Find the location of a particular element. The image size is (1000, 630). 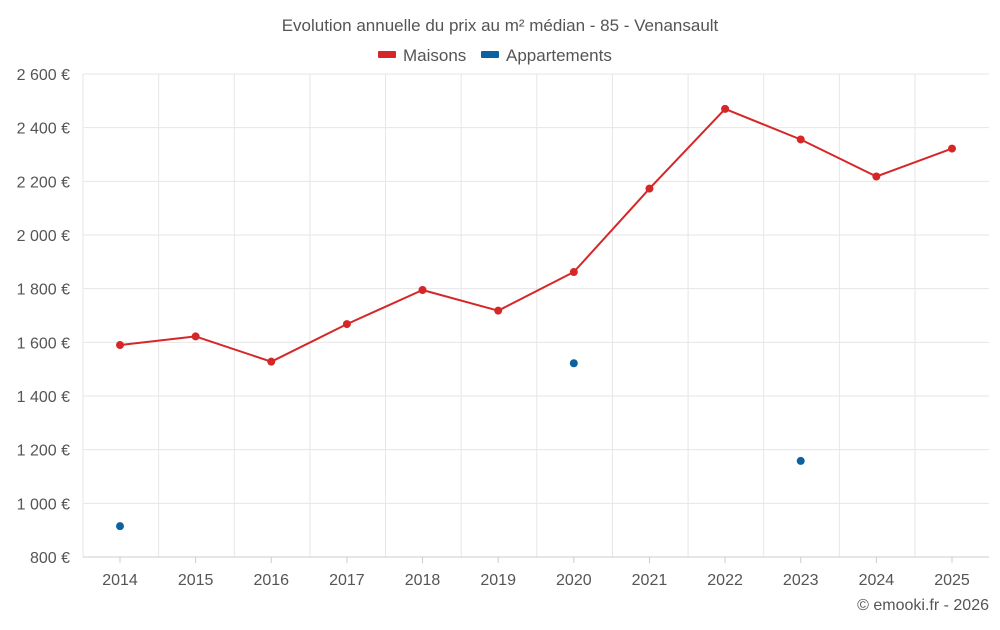

legend: Maisons Appartements is located at coordinates (495, 55).